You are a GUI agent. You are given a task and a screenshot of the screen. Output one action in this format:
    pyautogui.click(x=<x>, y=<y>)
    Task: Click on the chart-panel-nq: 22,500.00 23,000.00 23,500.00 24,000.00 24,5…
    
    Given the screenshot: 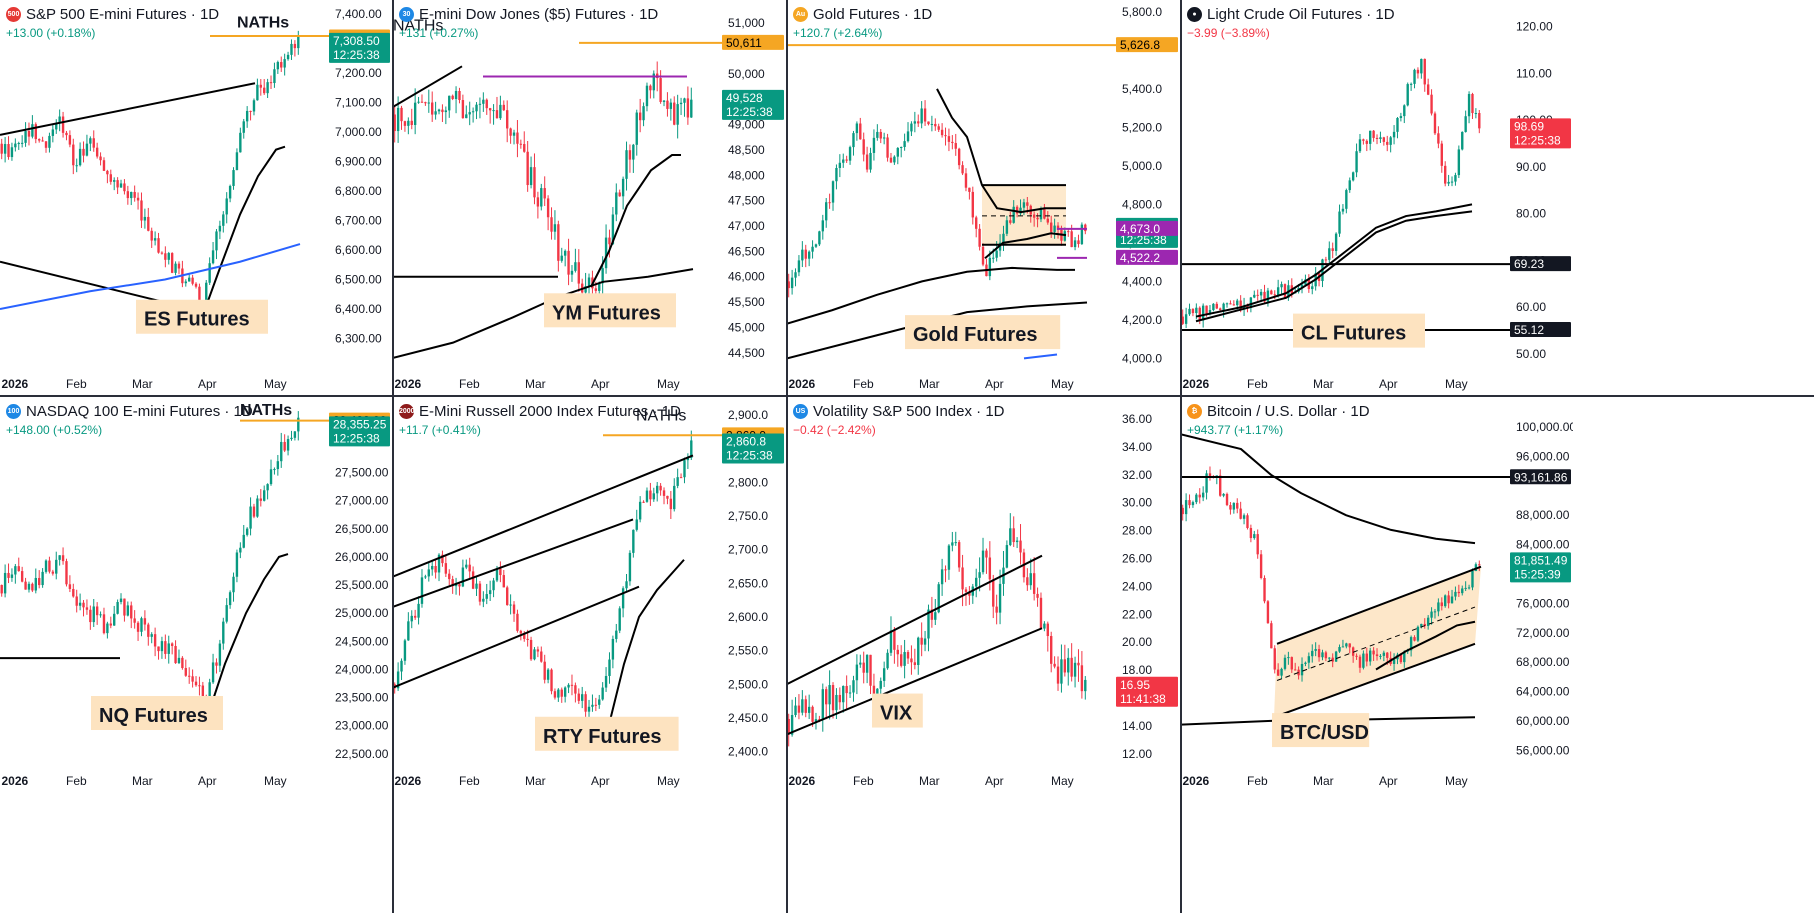 What is the action you would take?
    pyautogui.click(x=196, y=595)
    